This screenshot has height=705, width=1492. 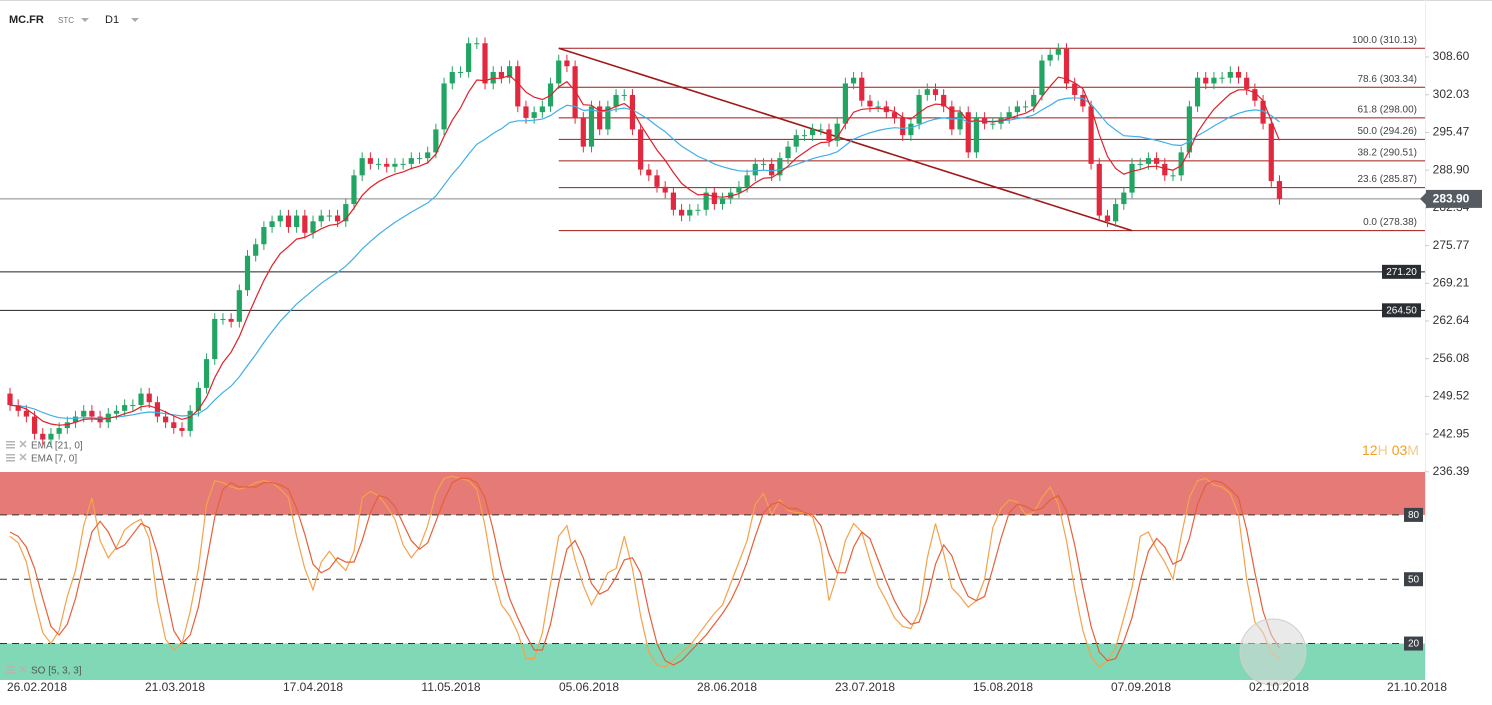 I want to click on y-tick-label: 308.60, so click(x=1451, y=56).